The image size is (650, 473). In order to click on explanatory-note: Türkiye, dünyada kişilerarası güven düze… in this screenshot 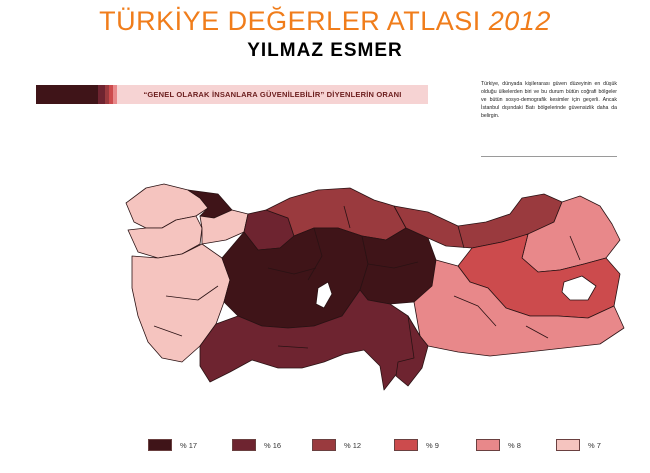, I will do `click(549, 100)`.